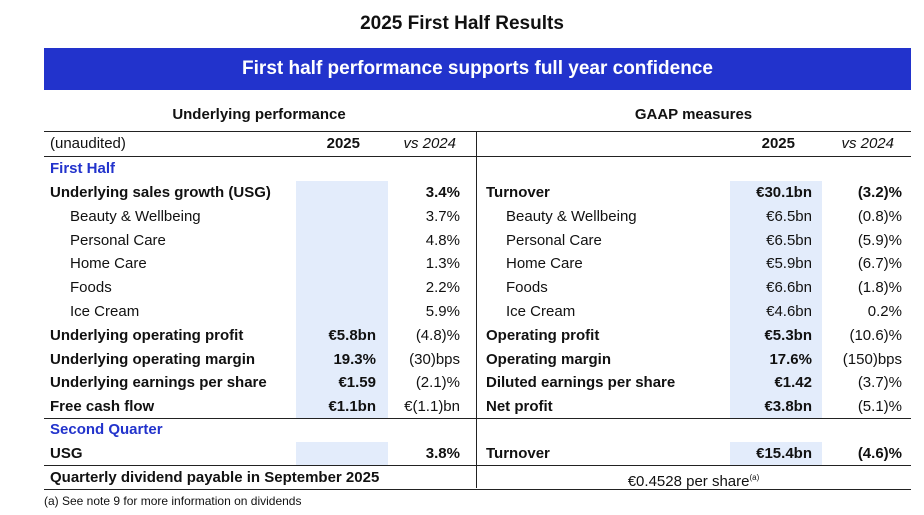 The width and height of the screenshot is (924, 515). What do you see at coordinates (437, 383) in the screenshot?
I see `left-row-vs: (2.1)%` at bounding box center [437, 383].